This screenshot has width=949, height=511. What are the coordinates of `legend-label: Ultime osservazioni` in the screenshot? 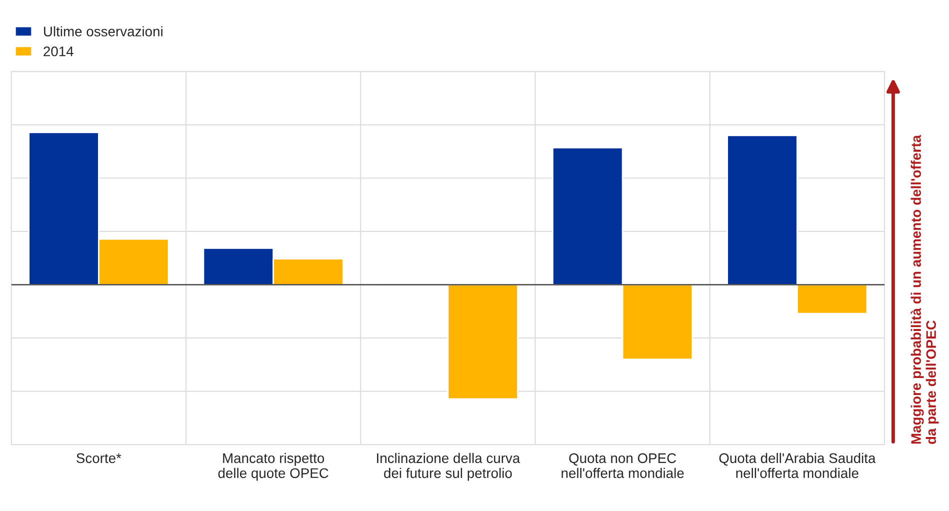 It's located at (103, 31).